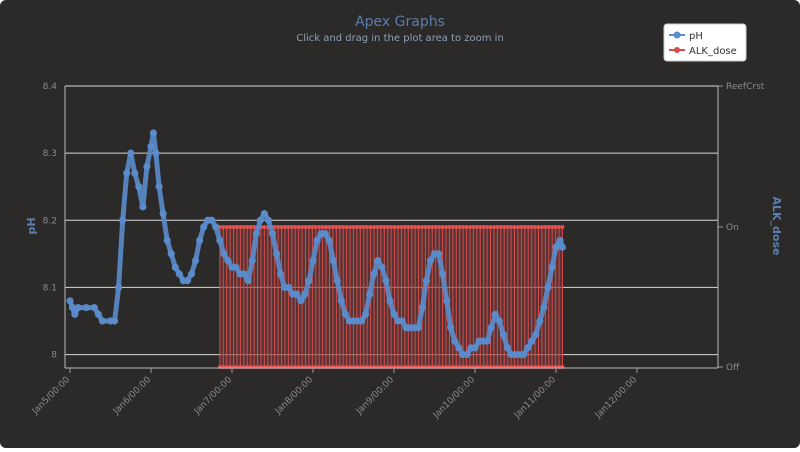  I want to click on legend: pH ALK_dose, so click(705, 42).